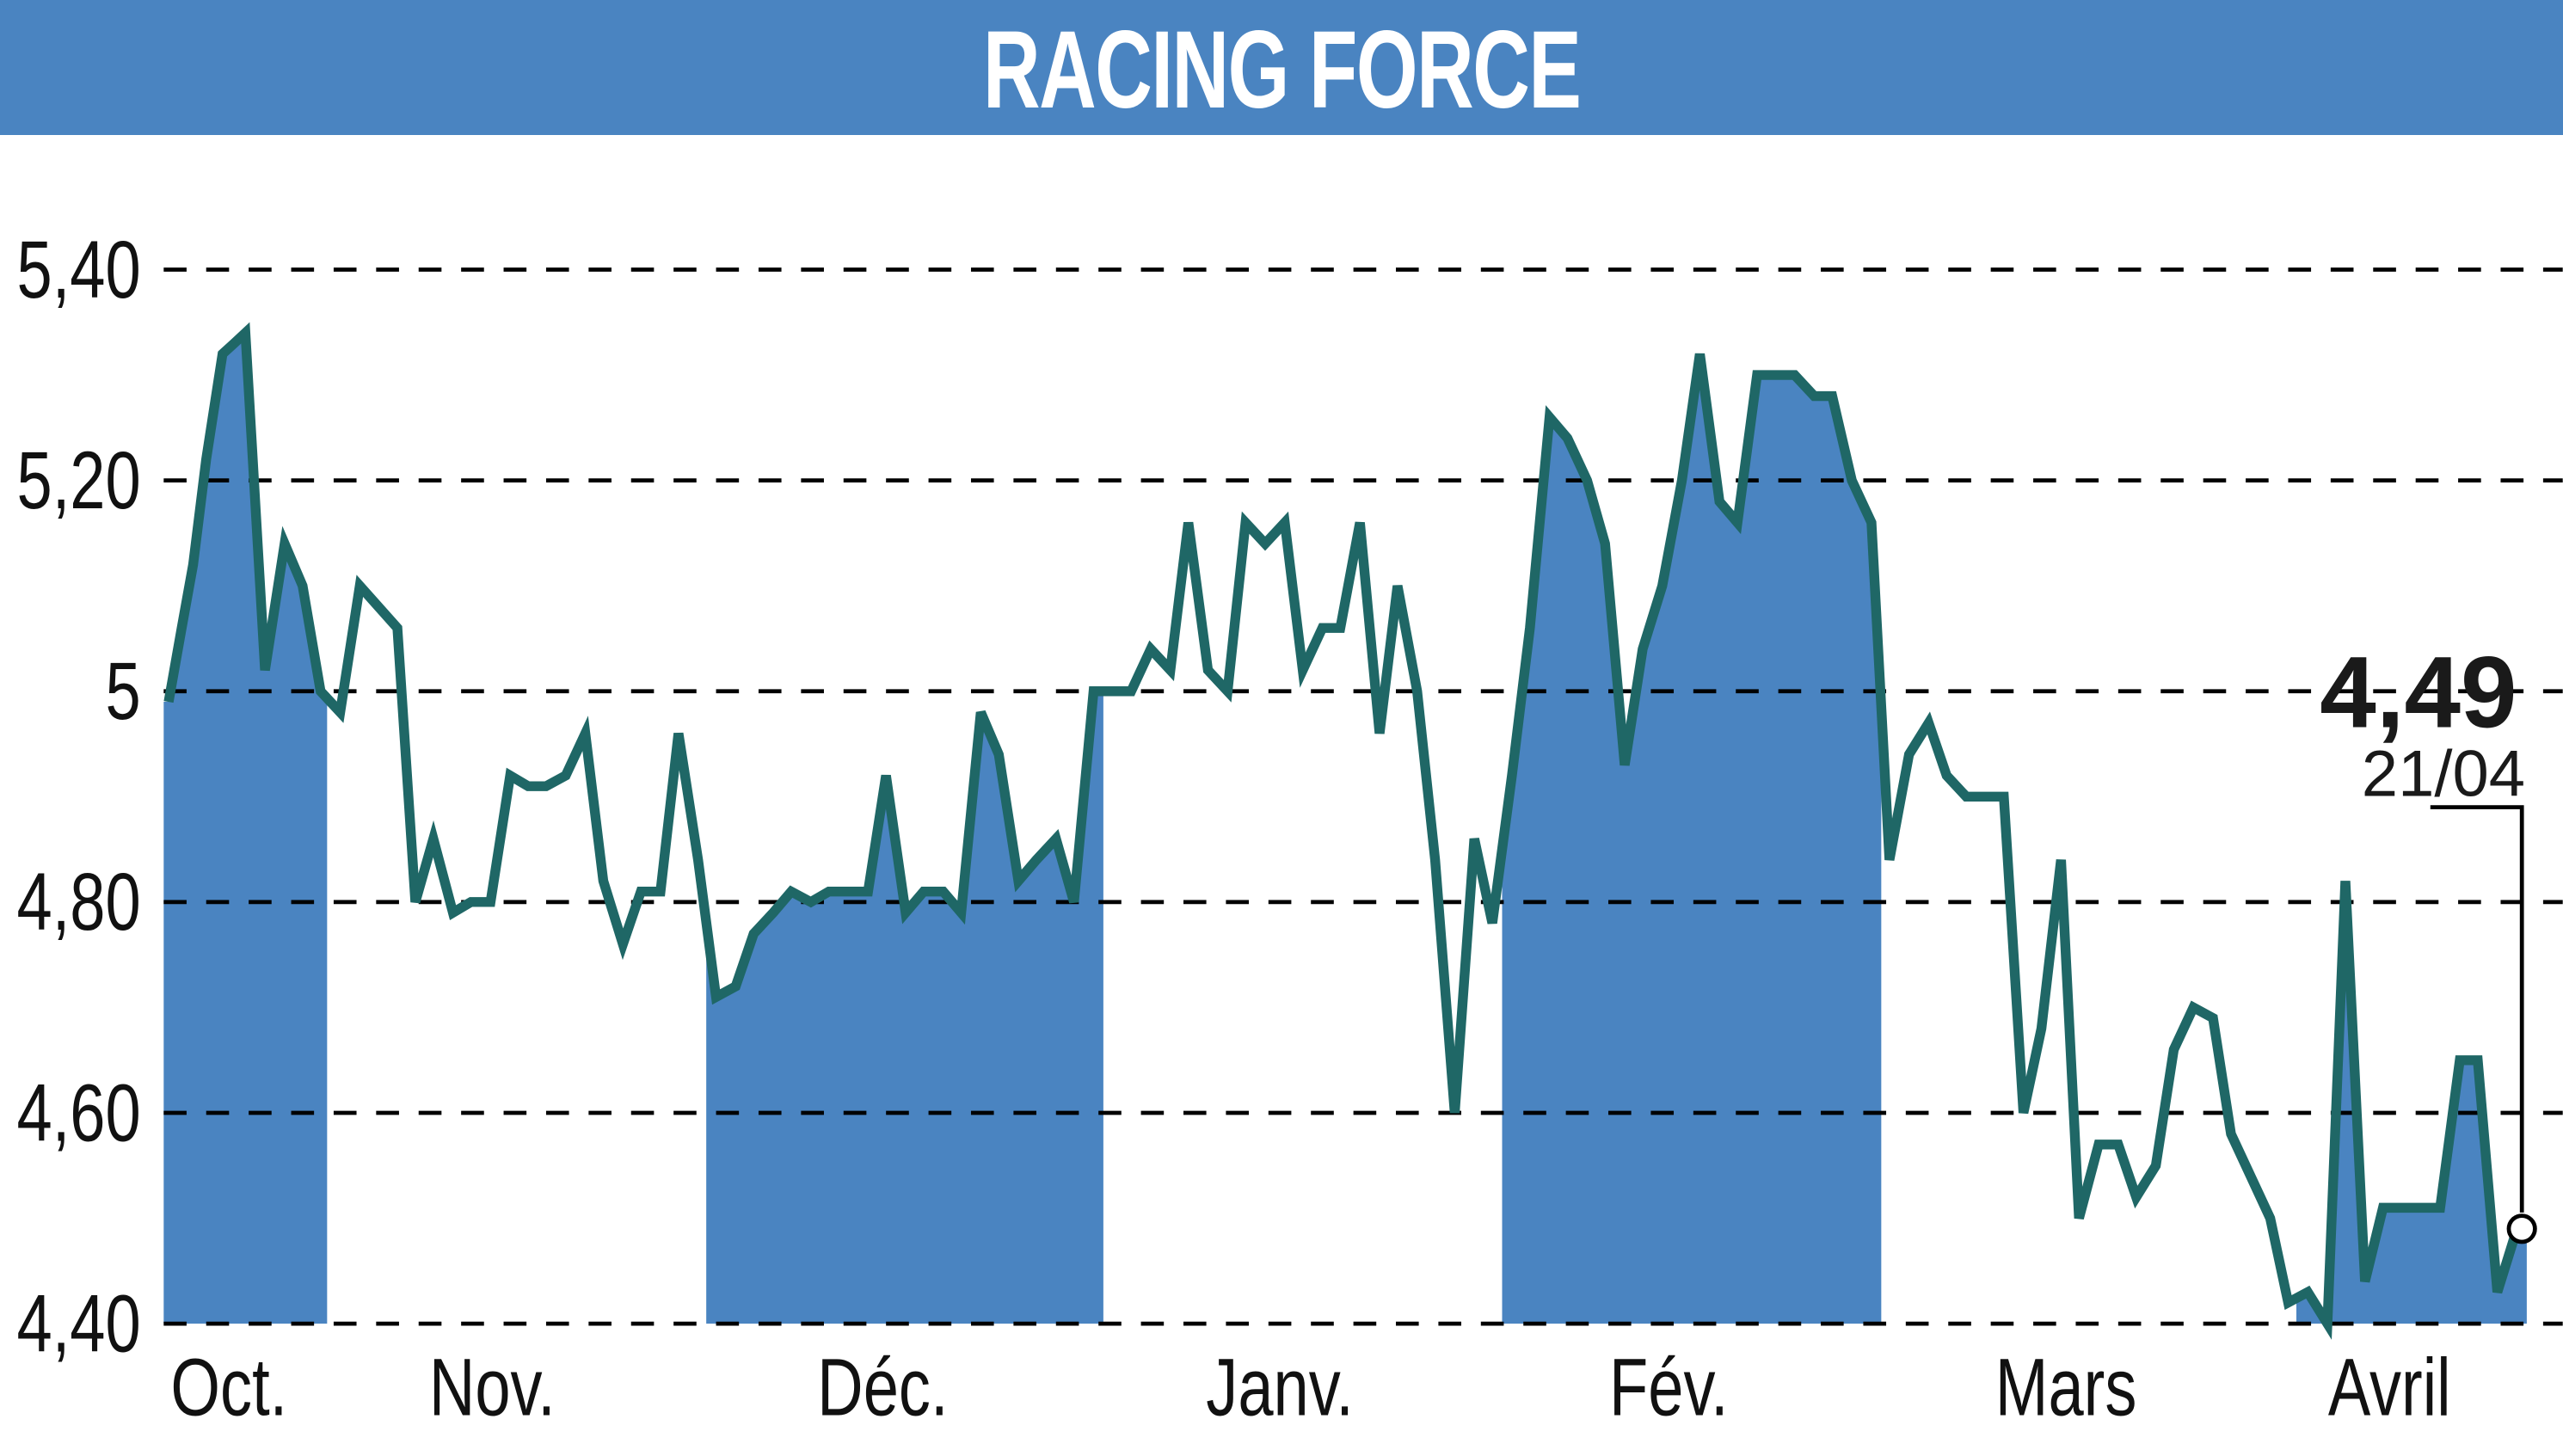 This screenshot has width=2563, height=1456. What do you see at coordinates (79, 270) in the screenshot?
I see `y-tick-label: 5,40` at bounding box center [79, 270].